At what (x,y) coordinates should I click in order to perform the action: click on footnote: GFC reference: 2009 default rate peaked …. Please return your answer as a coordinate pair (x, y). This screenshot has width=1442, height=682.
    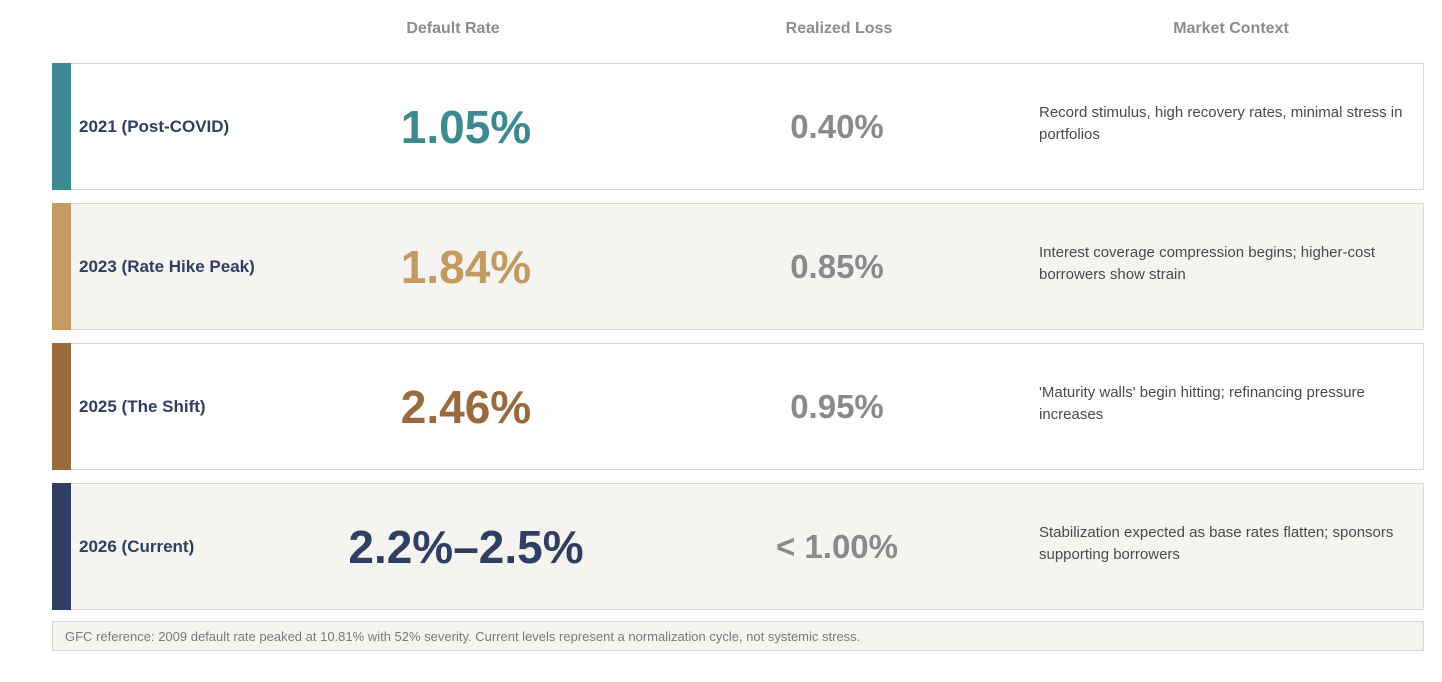
    Looking at the image, I should click on (738, 636).